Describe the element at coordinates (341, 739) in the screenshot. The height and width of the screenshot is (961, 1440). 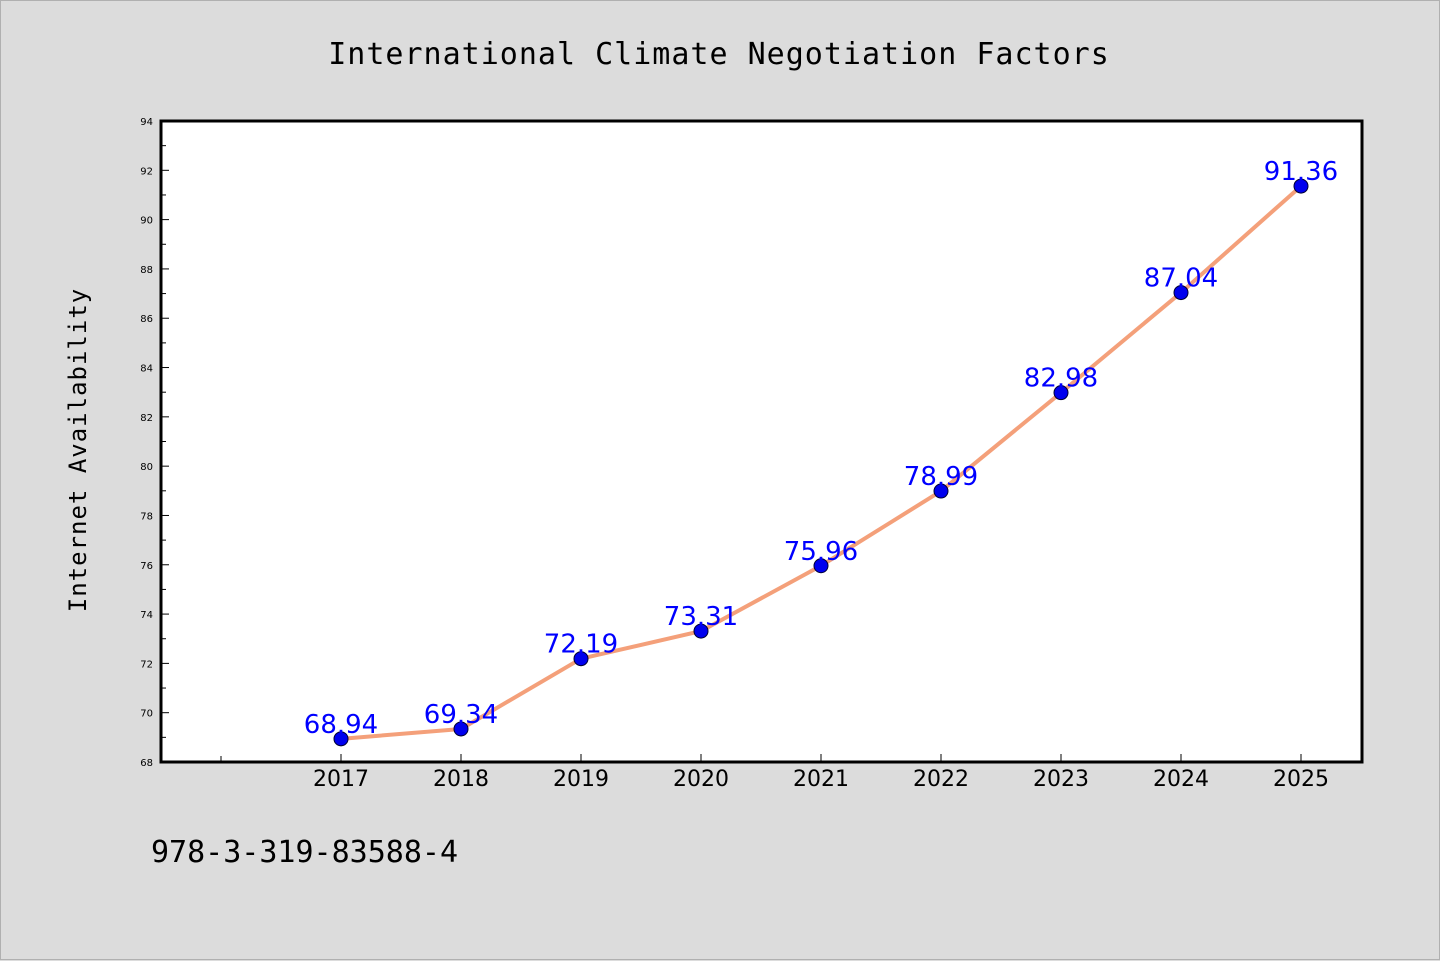
I see `data-point-2017` at that location.